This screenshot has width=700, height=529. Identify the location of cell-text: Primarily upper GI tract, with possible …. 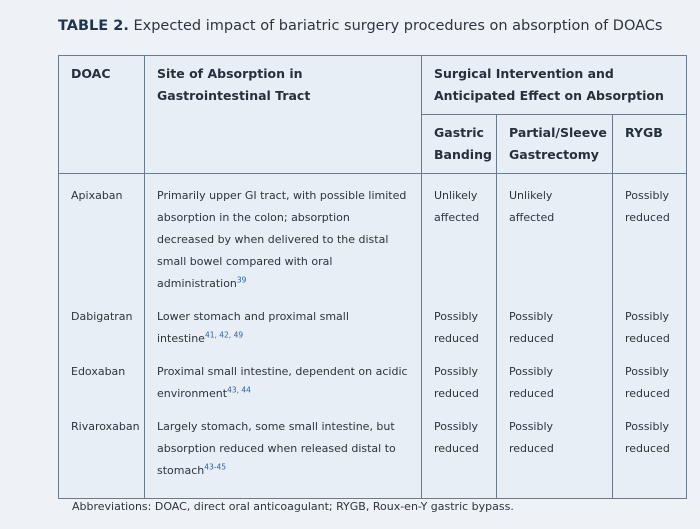
(282, 239).